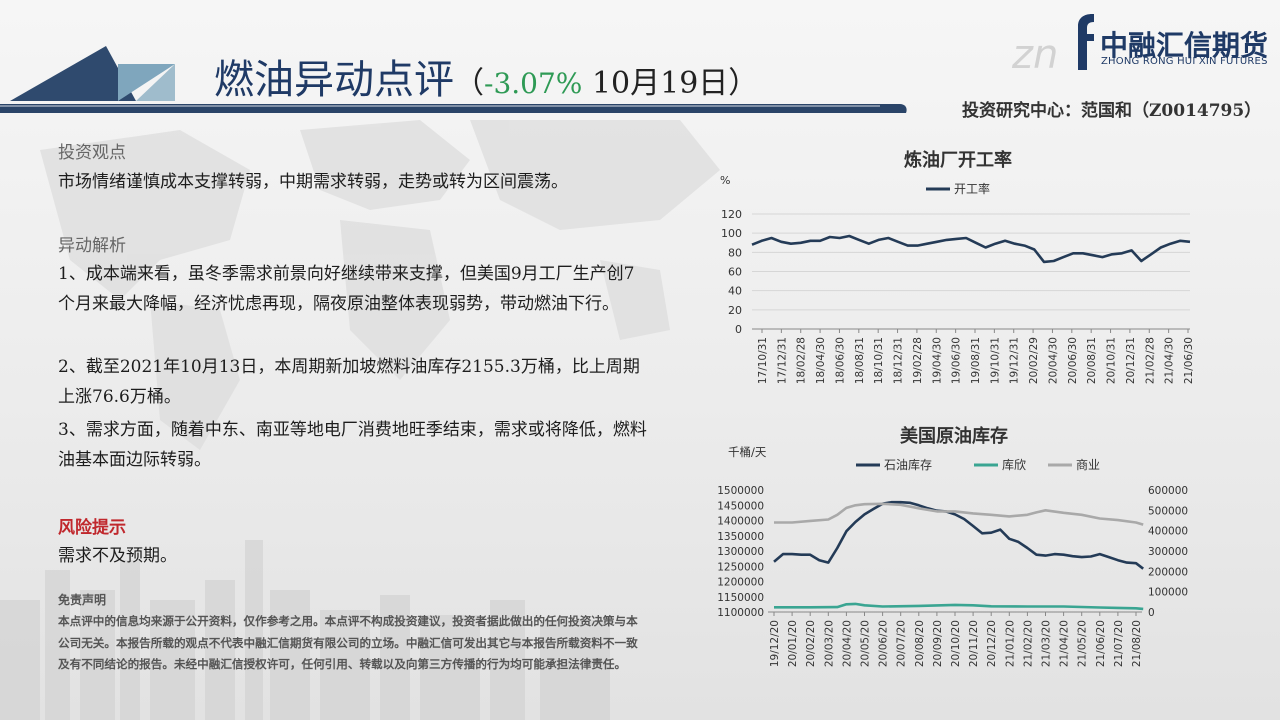  I want to click on chart2-xtick-label: 20/03/20, so click(829, 643).